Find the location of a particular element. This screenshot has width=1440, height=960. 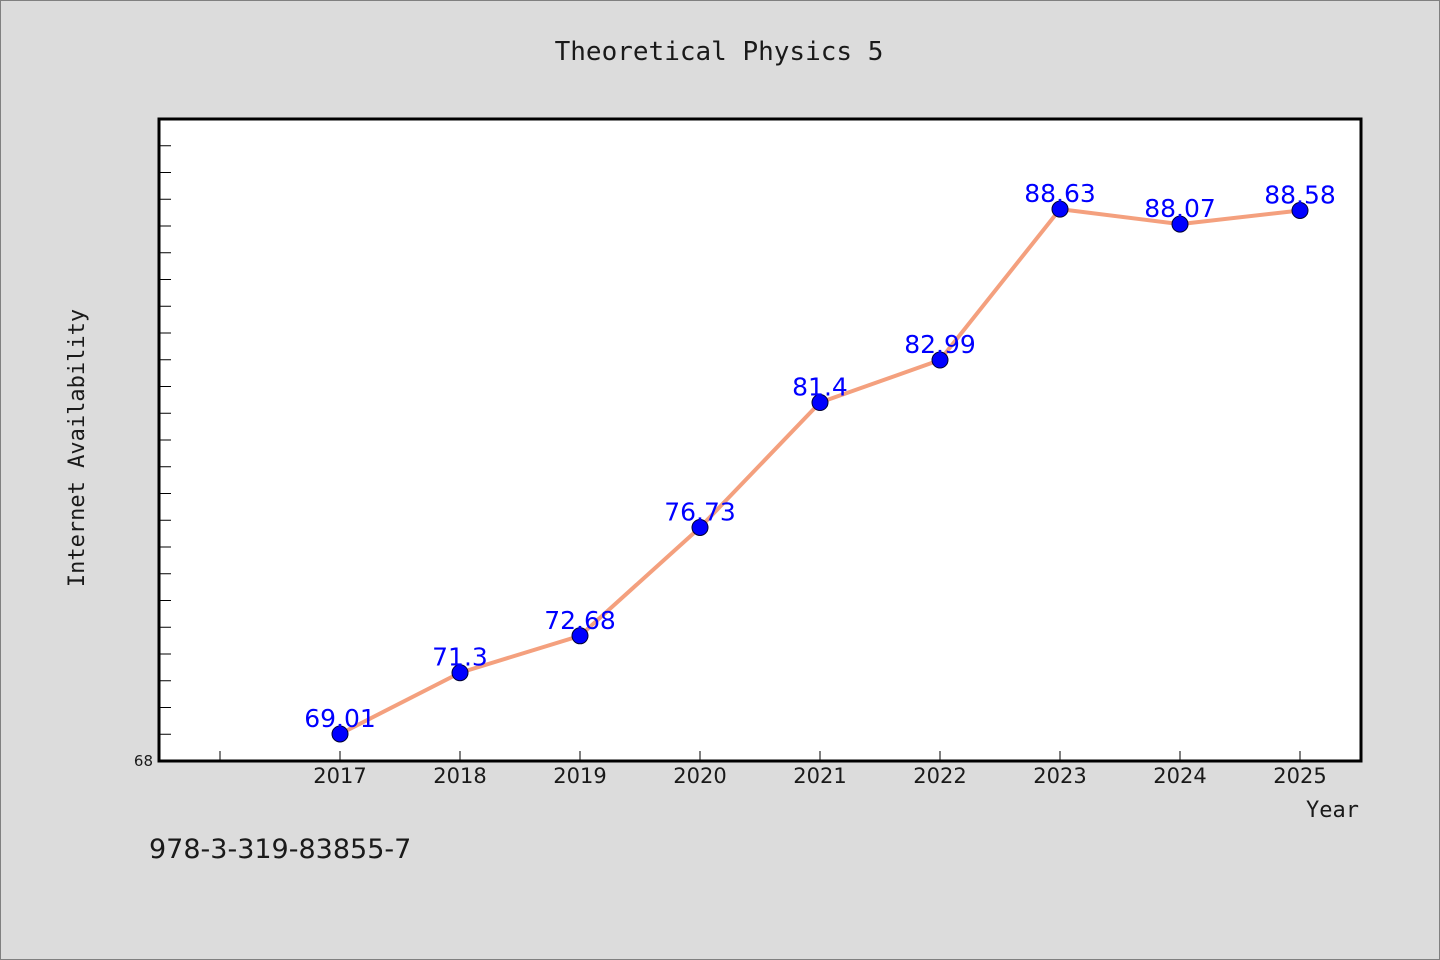

y-tick-label-min: 68 is located at coordinates (143, 761).